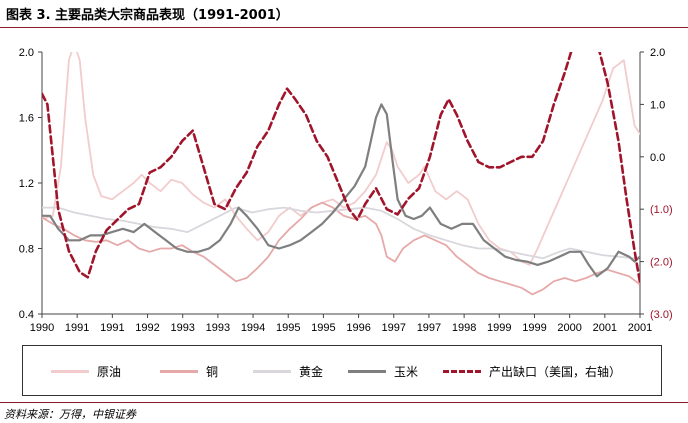  I want to click on legend-item-copper: 铜, so click(189, 371).